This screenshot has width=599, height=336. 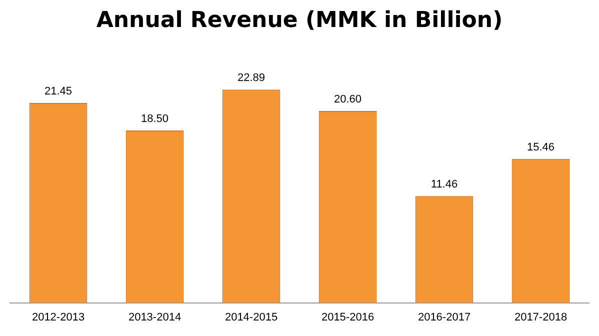 I want to click on data-label: 22.89, so click(x=251, y=78).